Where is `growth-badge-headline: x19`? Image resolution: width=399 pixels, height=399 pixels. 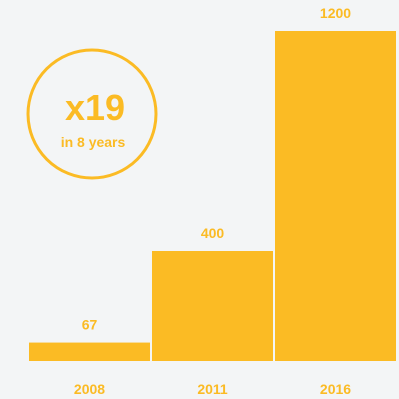 growth-badge-headline: x19 is located at coordinates (95, 107).